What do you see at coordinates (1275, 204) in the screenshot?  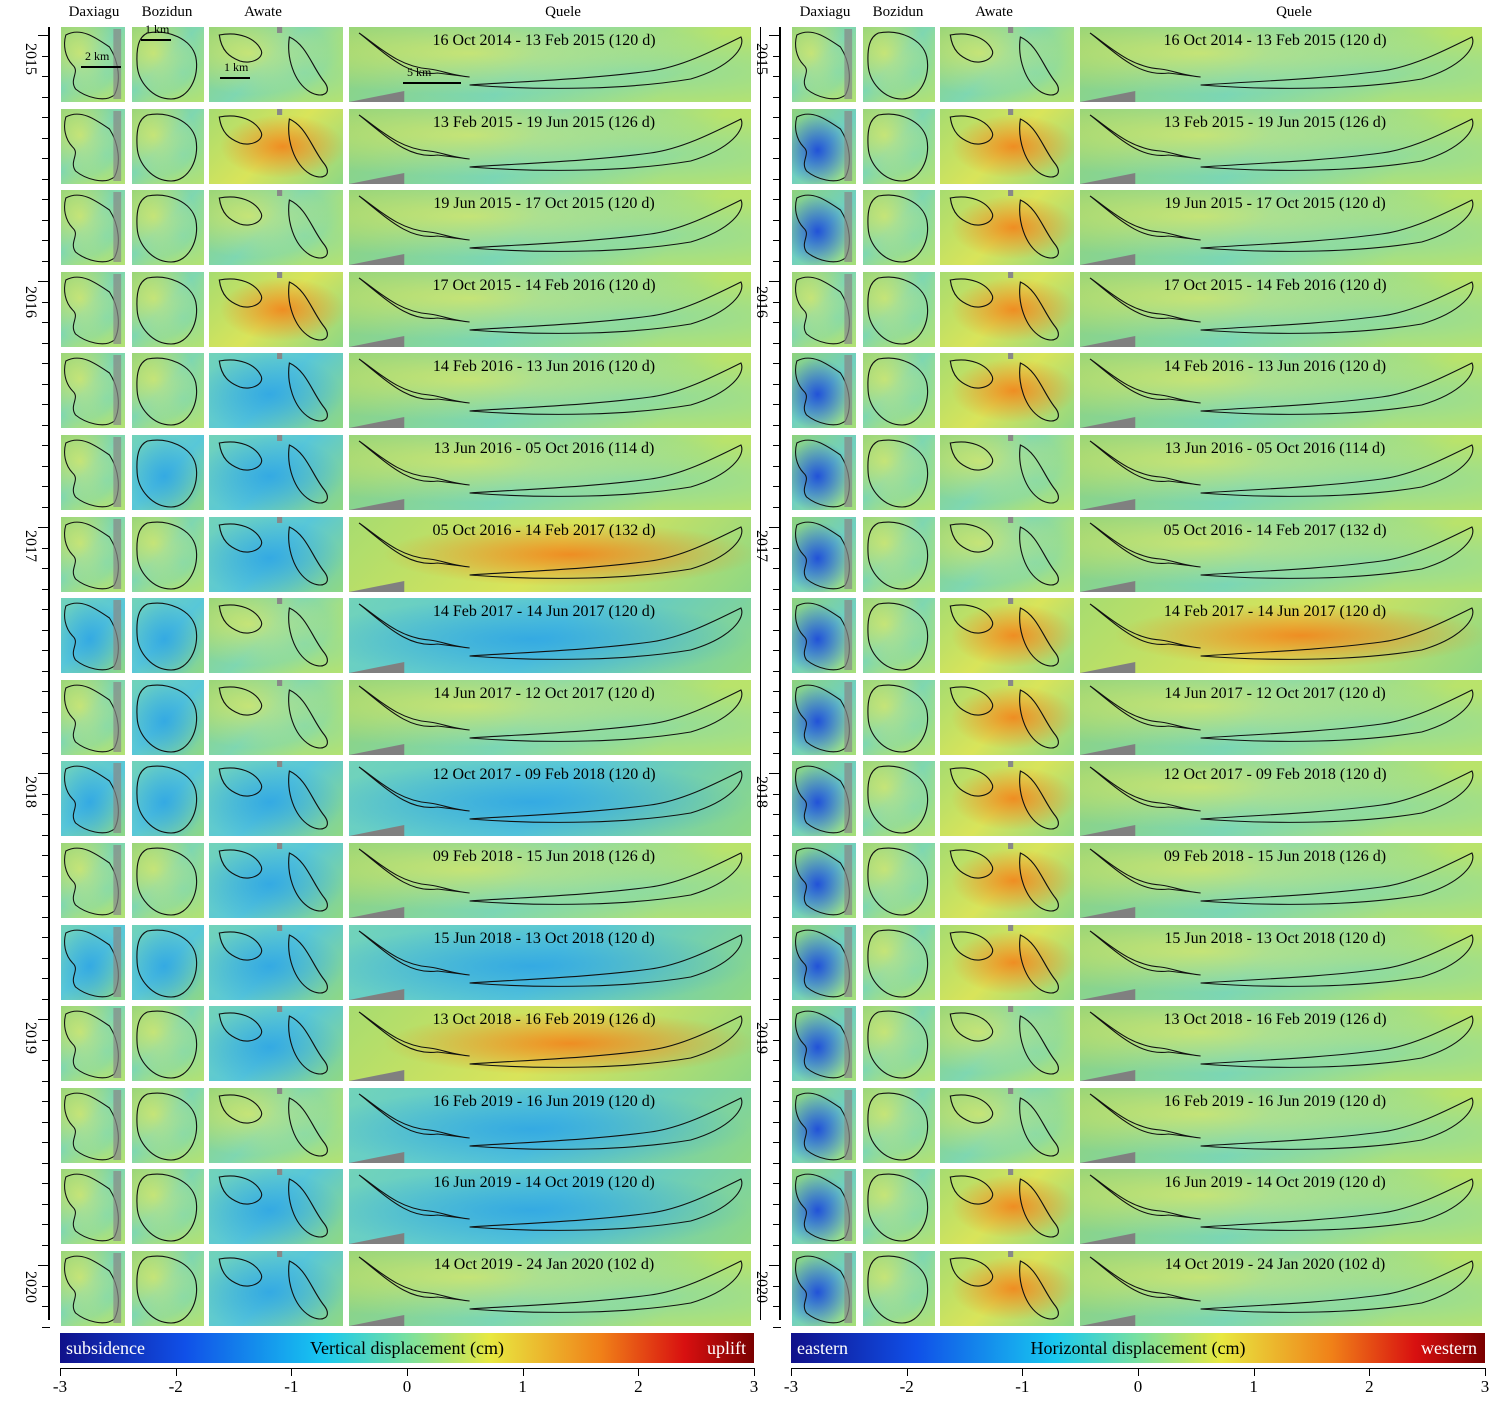 I see `horizontal-interval-label-3: 19 Jun 2015 - 17 Oct 2015 (120 d)` at bounding box center [1275, 204].